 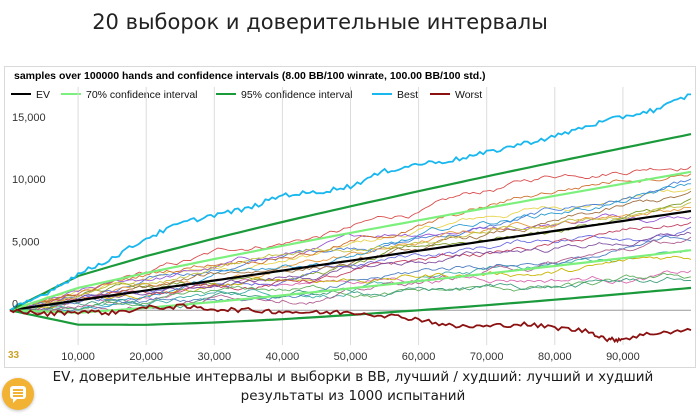 What do you see at coordinates (351, 357) in the screenshot?
I see `x-tick-label: 50,000` at bounding box center [351, 357].